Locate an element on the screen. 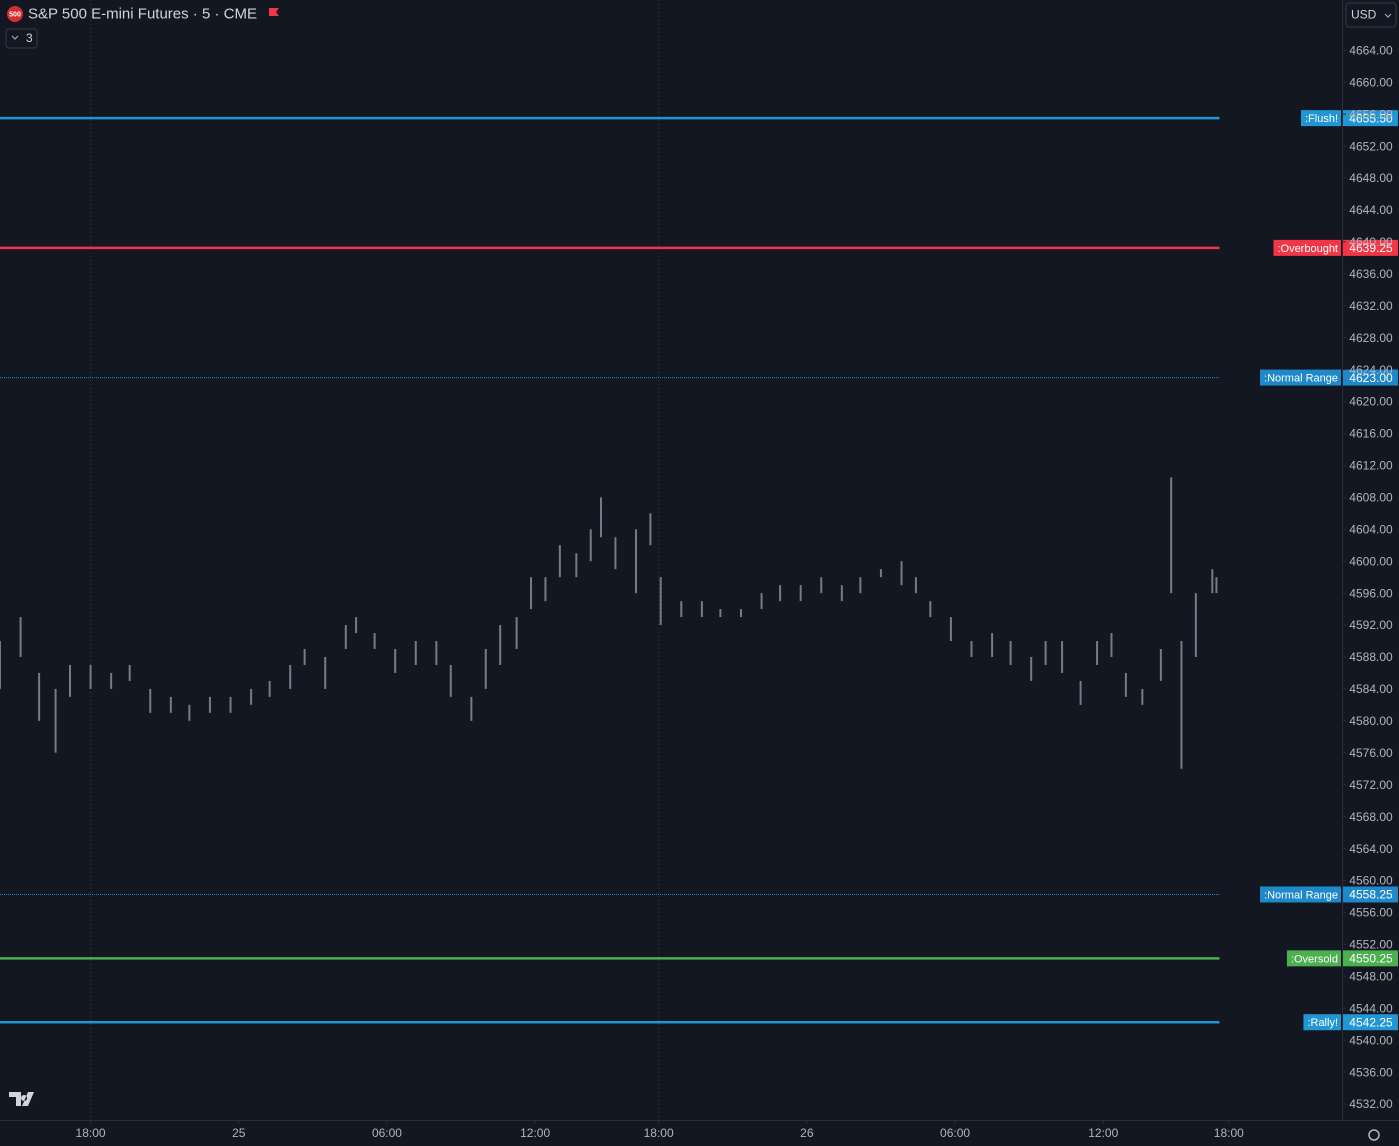 The width and height of the screenshot is (1399, 1146). y-tick-label: 4616.00 is located at coordinates (1371, 434).